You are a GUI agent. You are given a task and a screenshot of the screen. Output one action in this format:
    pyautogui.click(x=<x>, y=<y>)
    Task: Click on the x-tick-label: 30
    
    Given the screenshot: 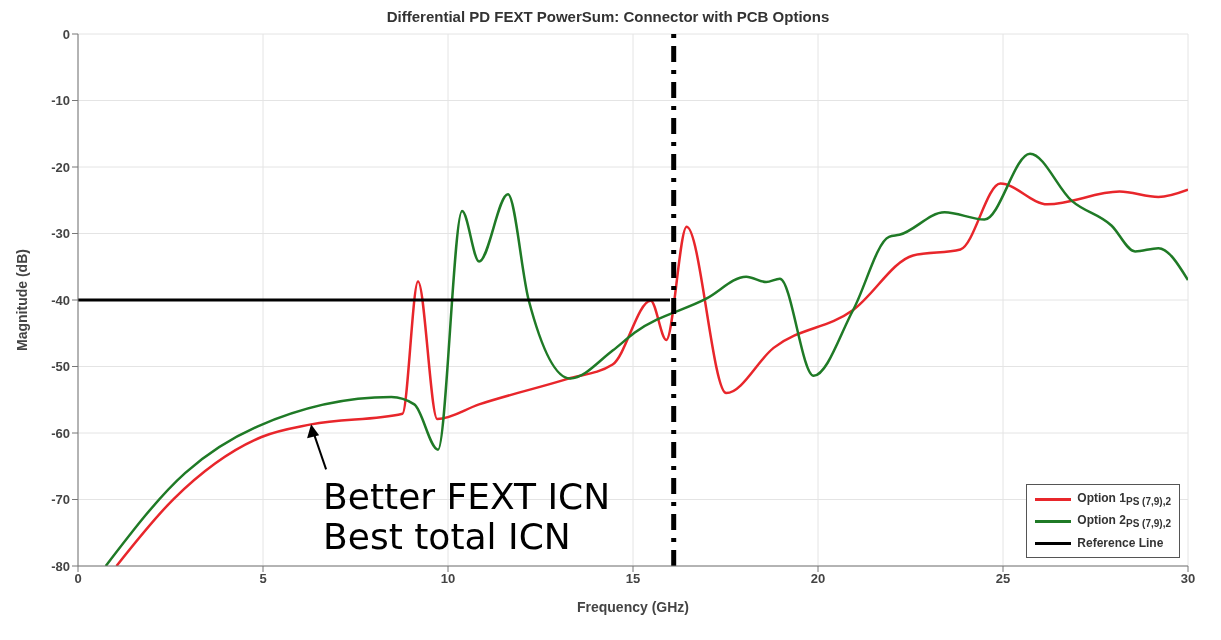 What is the action you would take?
    pyautogui.click(x=1188, y=579)
    